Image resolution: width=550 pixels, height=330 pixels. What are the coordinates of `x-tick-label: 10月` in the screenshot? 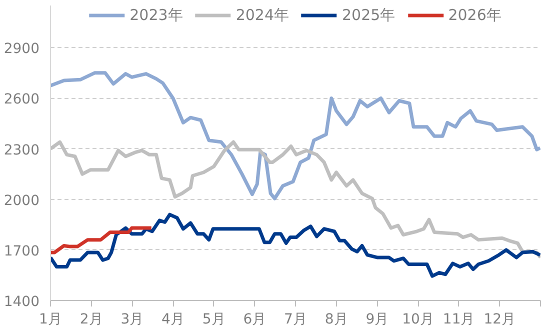 It's located at (418, 320).